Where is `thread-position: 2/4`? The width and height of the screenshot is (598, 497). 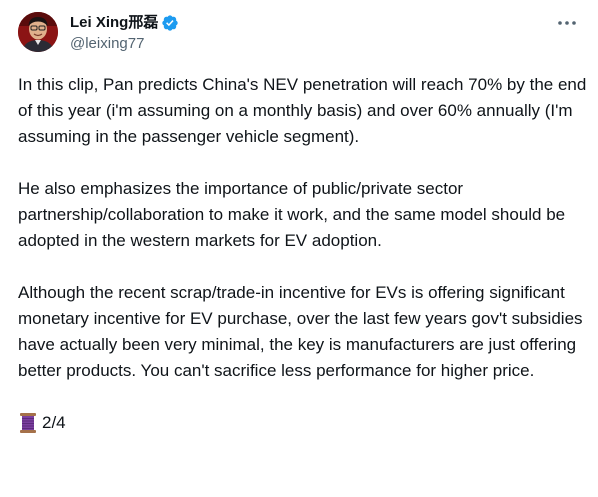
thread-position: 2/4 is located at coordinates (54, 422).